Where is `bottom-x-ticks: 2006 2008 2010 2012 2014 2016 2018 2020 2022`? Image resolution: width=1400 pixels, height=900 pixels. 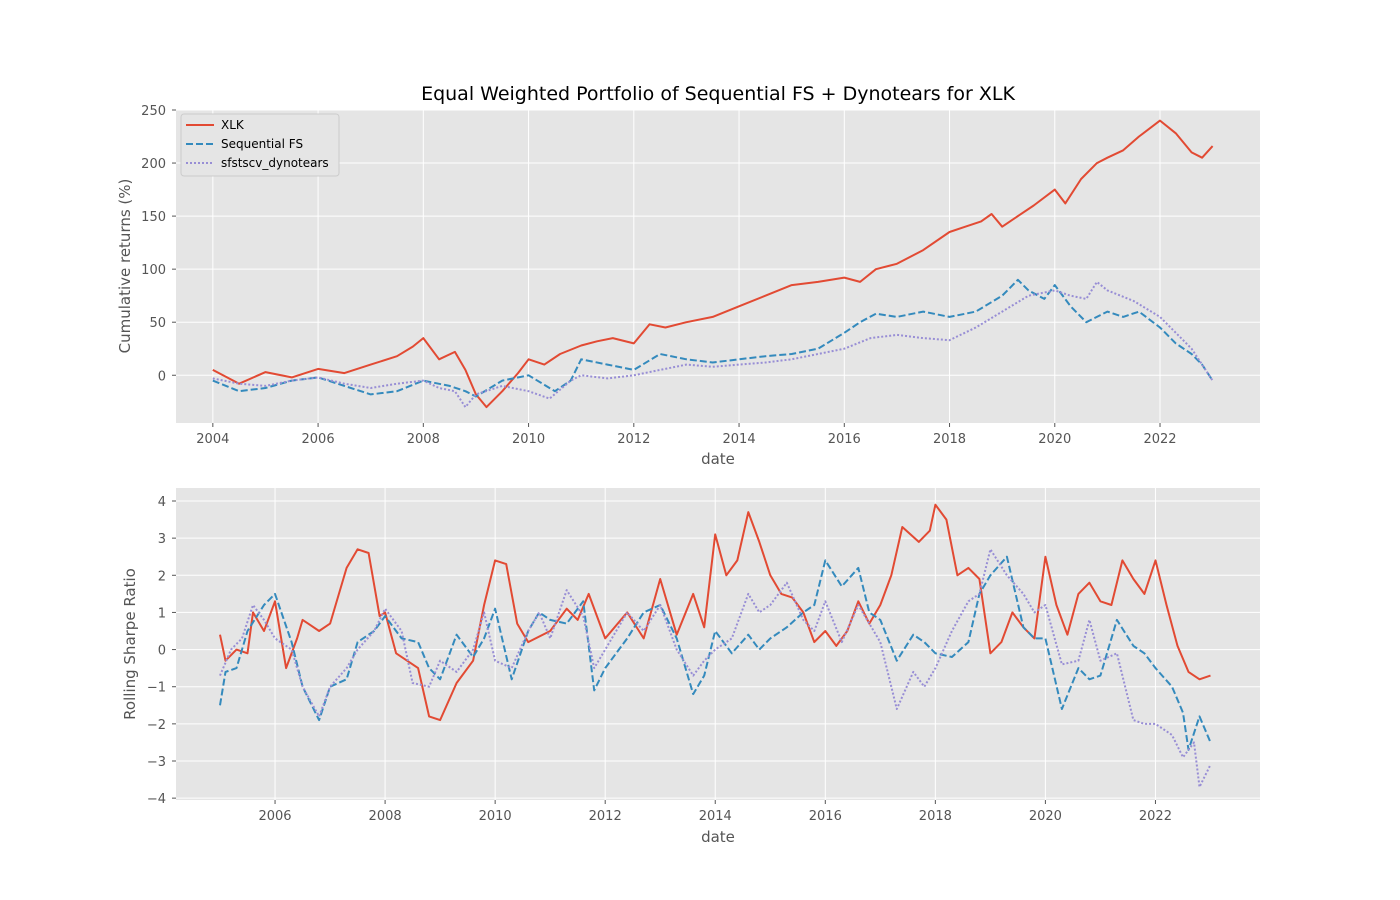 bottom-x-ticks: 2006 2008 2010 2012 2014 2016 2018 2020 2022 is located at coordinates (715, 812).